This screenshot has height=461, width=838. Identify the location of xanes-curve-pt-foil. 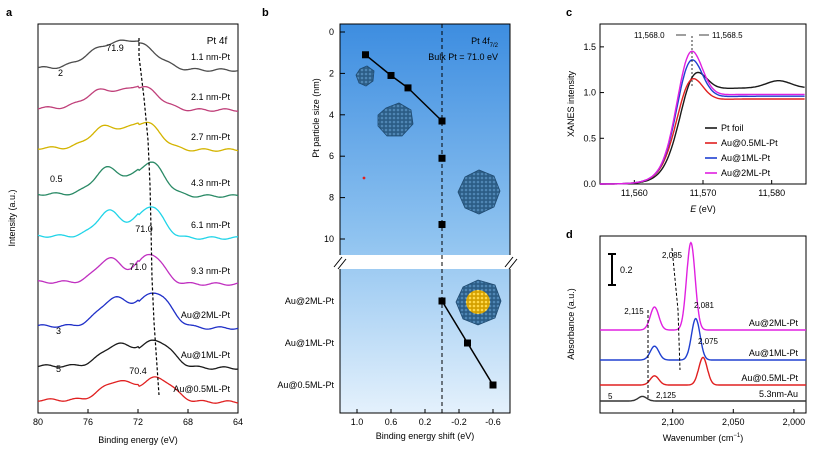
(702, 128).